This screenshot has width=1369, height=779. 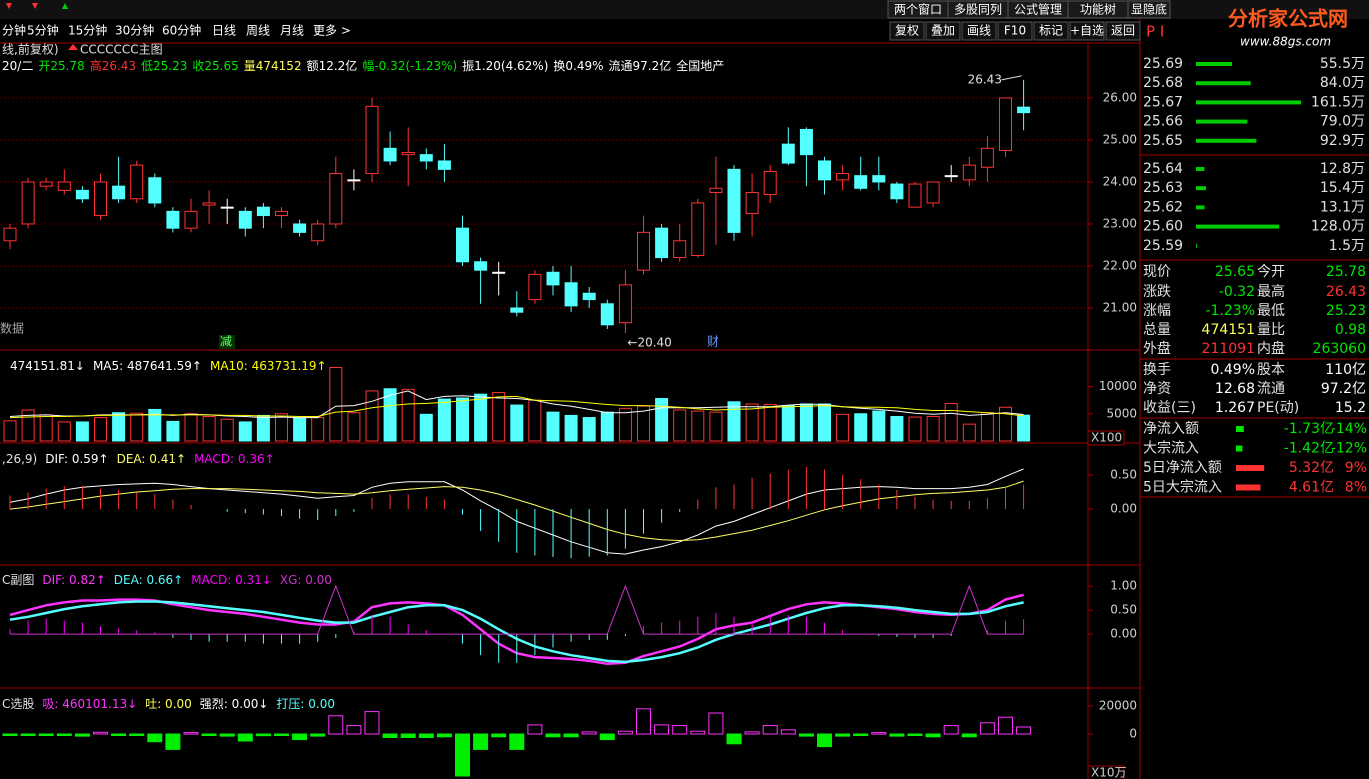 What do you see at coordinates (1087, 31) in the screenshot?
I see `tool-button: +自选` at bounding box center [1087, 31].